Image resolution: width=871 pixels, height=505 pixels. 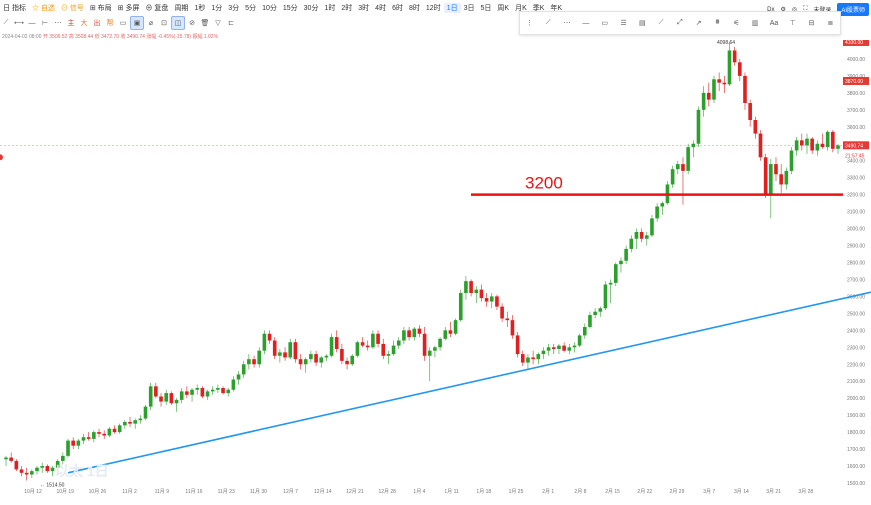 I want to click on fan-draw-icon: ⚟, so click(x=736, y=23).